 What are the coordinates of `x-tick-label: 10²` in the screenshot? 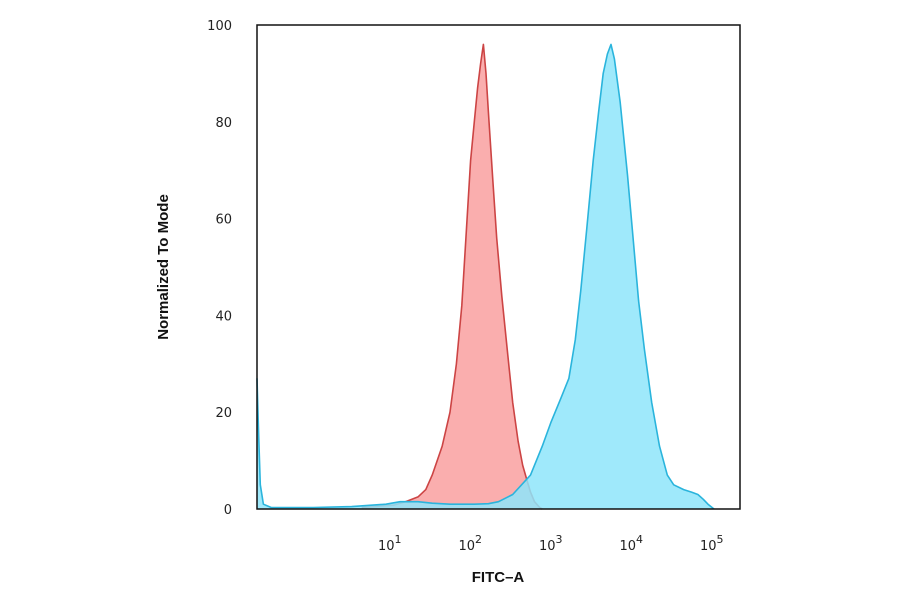 It's located at (470, 543).